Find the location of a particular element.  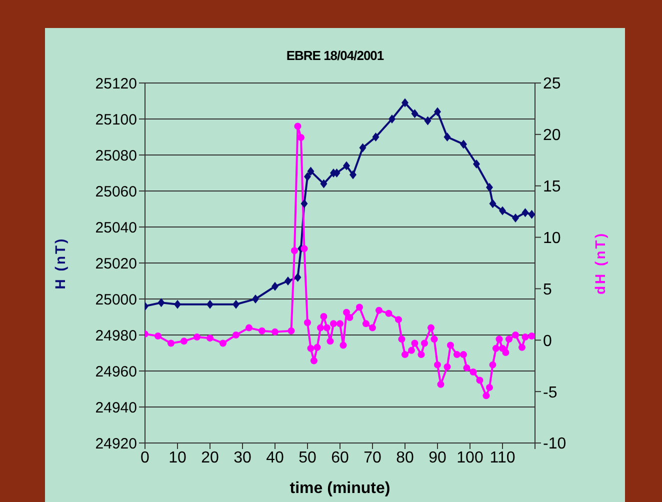

y-tick-label: 25000 is located at coordinates (116, 299).